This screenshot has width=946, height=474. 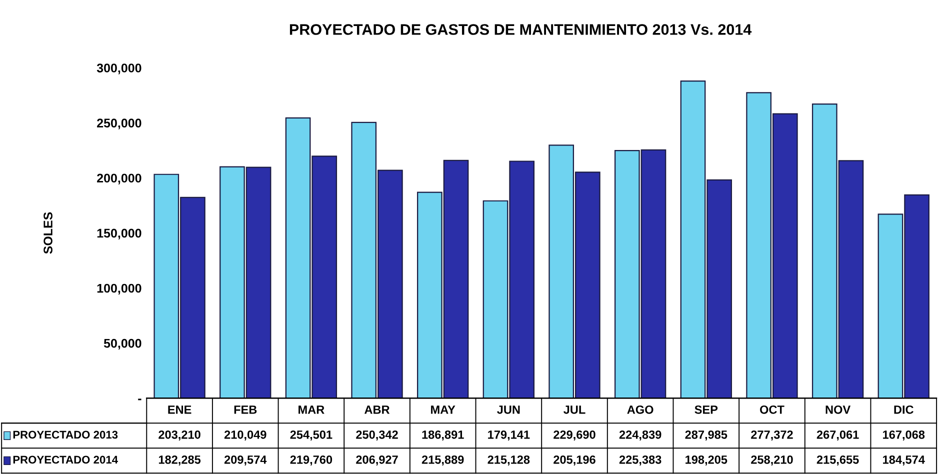 What do you see at coordinates (245, 410) in the screenshot?
I see `x-tick-label: FEB` at bounding box center [245, 410].